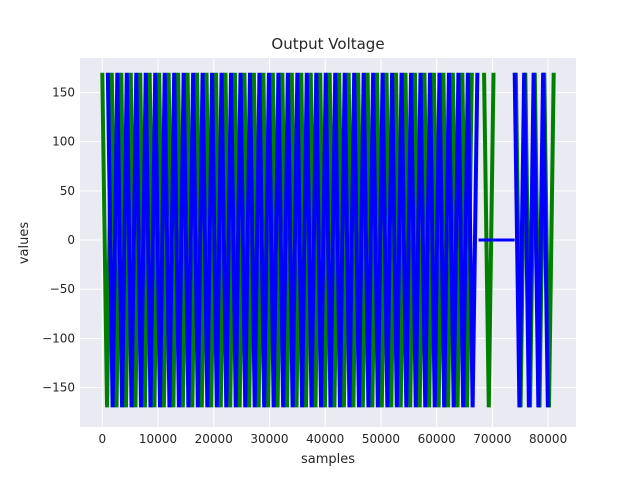 This screenshot has width=640, height=480. Describe the element at coordinates (63, 92) in the screenshot. I see `y-tick-label: 150` at that location.